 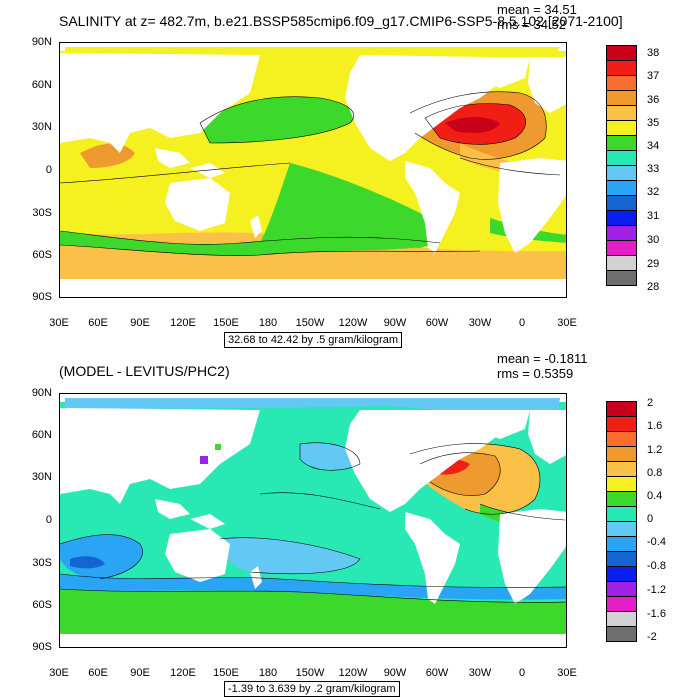 What do you see at coordinates (353, 673) in the screenshot?
I see `panel2-x-tick: 120W` at bounding box center [353, 673].